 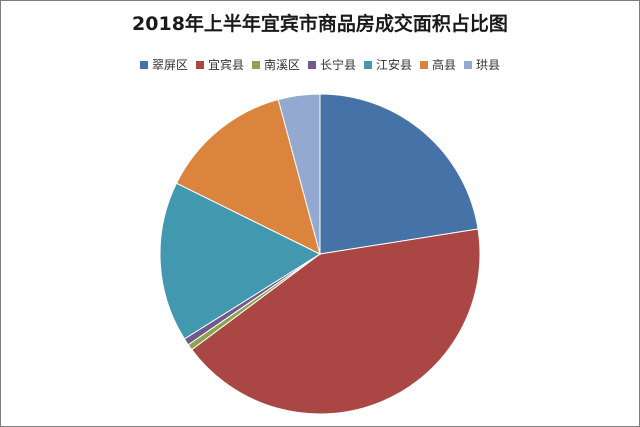 I want to click on legend-label: 宜宾县, so click(x=225, y=65).